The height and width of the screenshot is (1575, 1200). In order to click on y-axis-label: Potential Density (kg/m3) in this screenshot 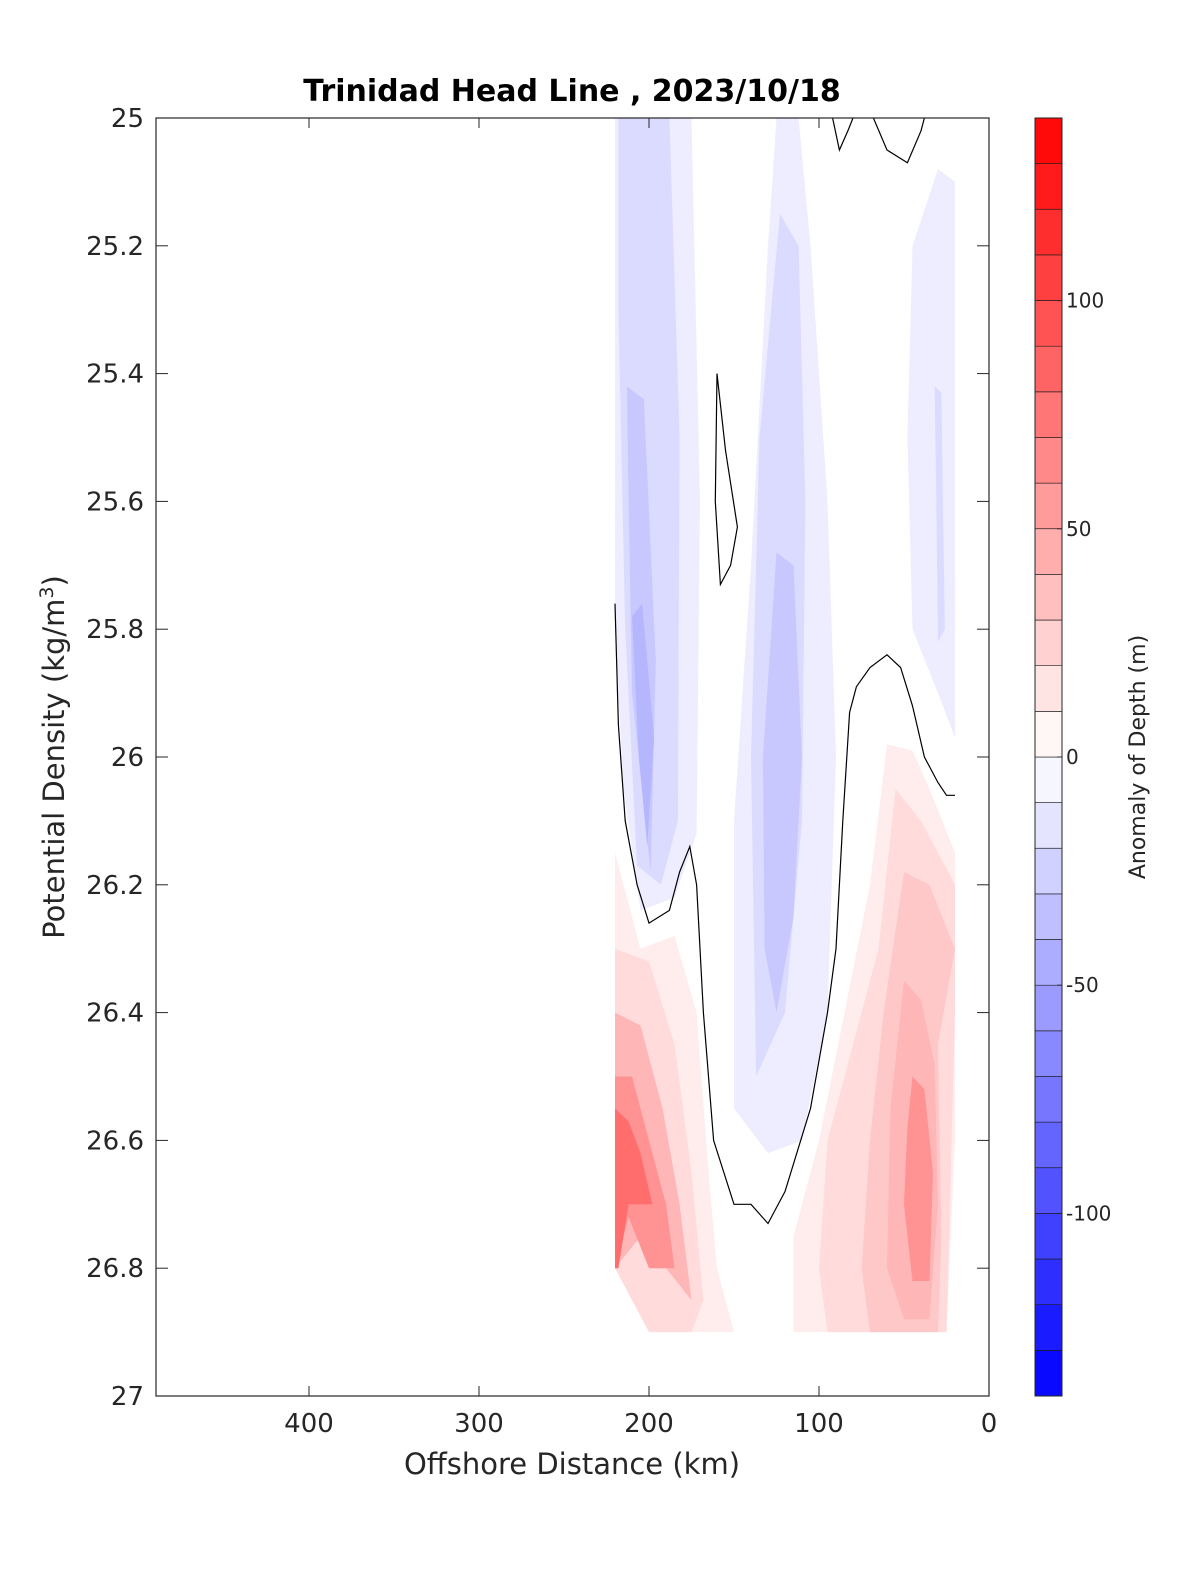, I will do `click(53, 757)`.